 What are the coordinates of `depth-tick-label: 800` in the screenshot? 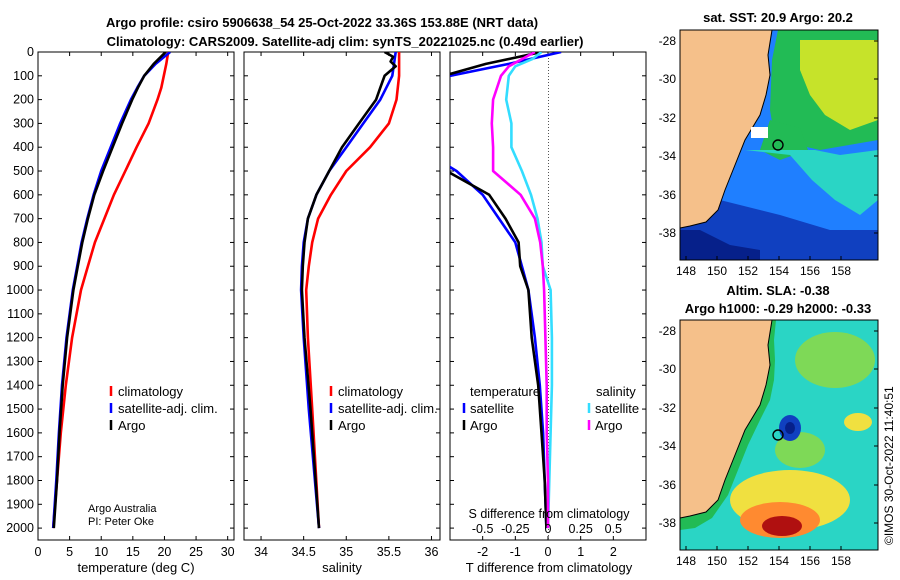 It's located at (23, 242).